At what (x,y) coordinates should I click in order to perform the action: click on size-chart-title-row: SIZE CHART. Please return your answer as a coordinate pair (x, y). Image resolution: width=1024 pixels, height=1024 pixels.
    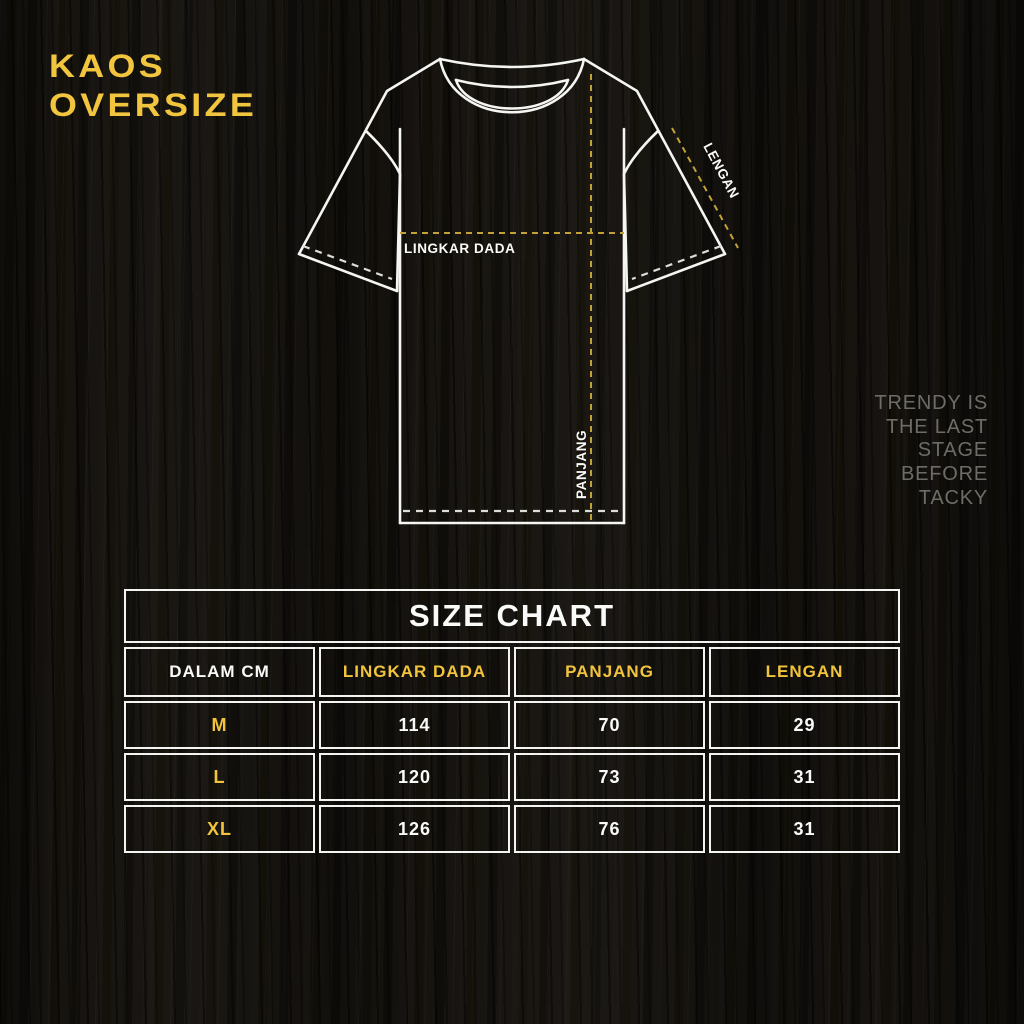
    Looking at the image, I should click on (512, 616).